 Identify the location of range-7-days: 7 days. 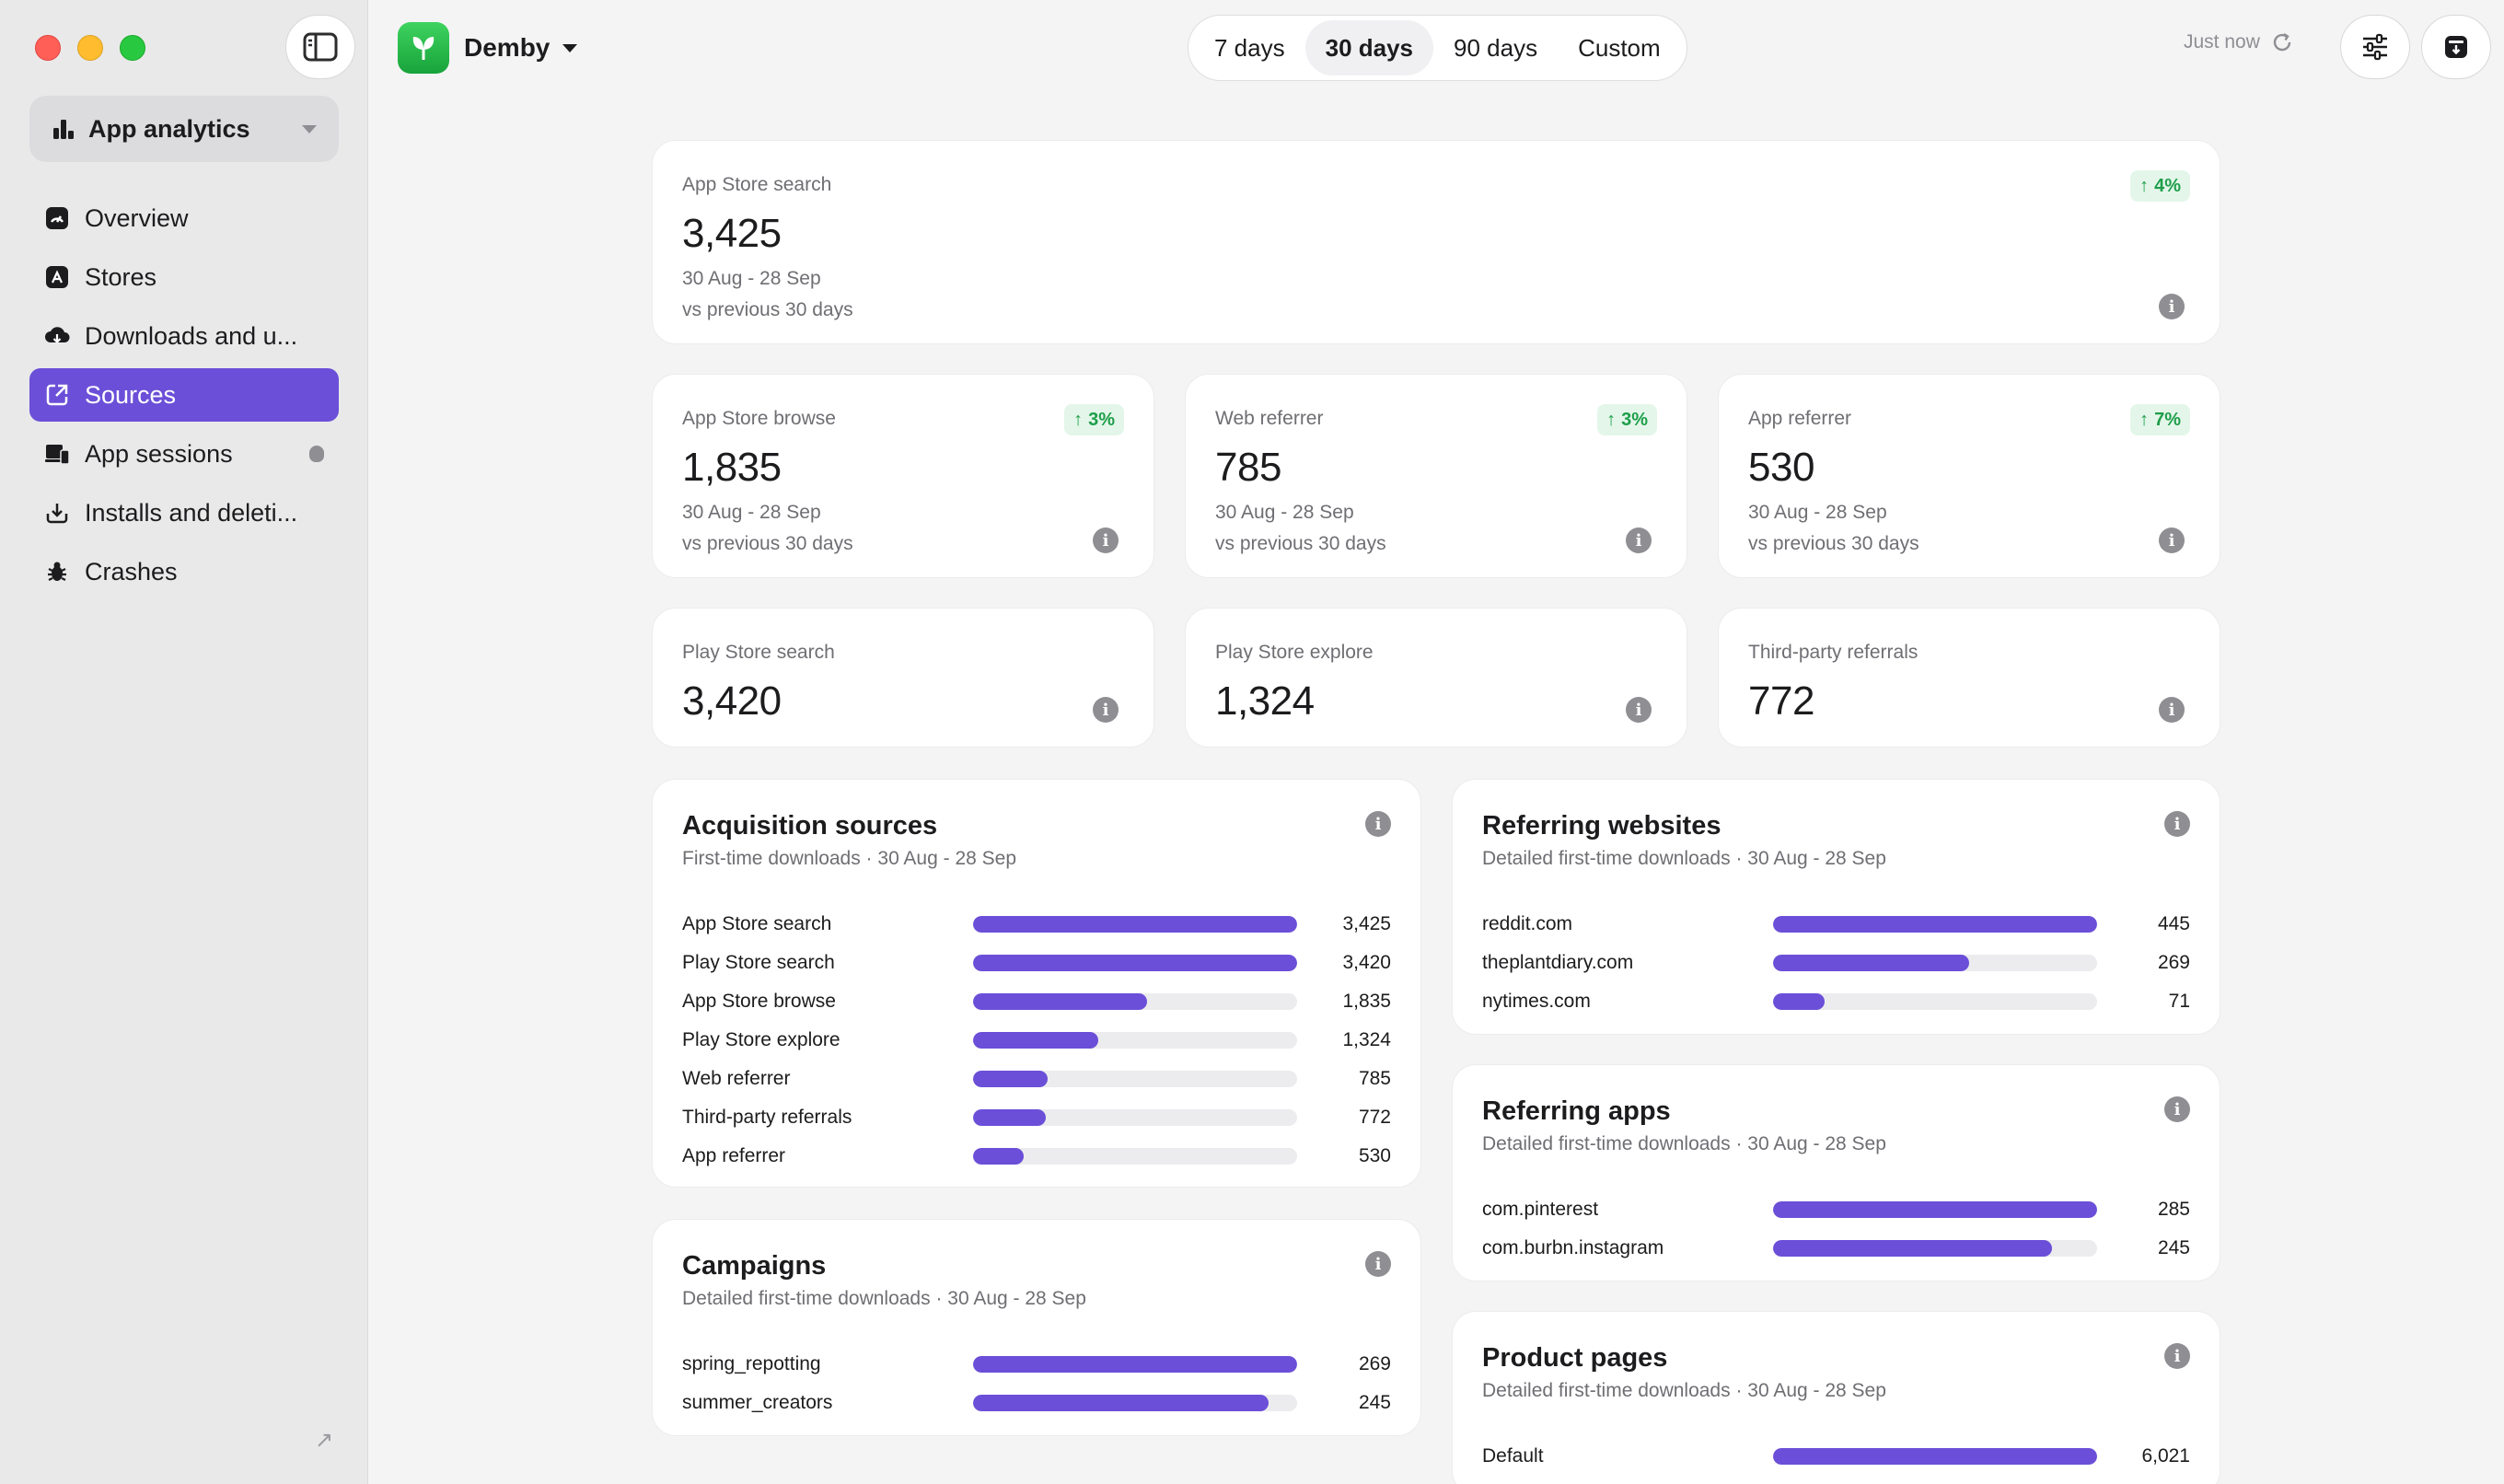
(1249, 47).